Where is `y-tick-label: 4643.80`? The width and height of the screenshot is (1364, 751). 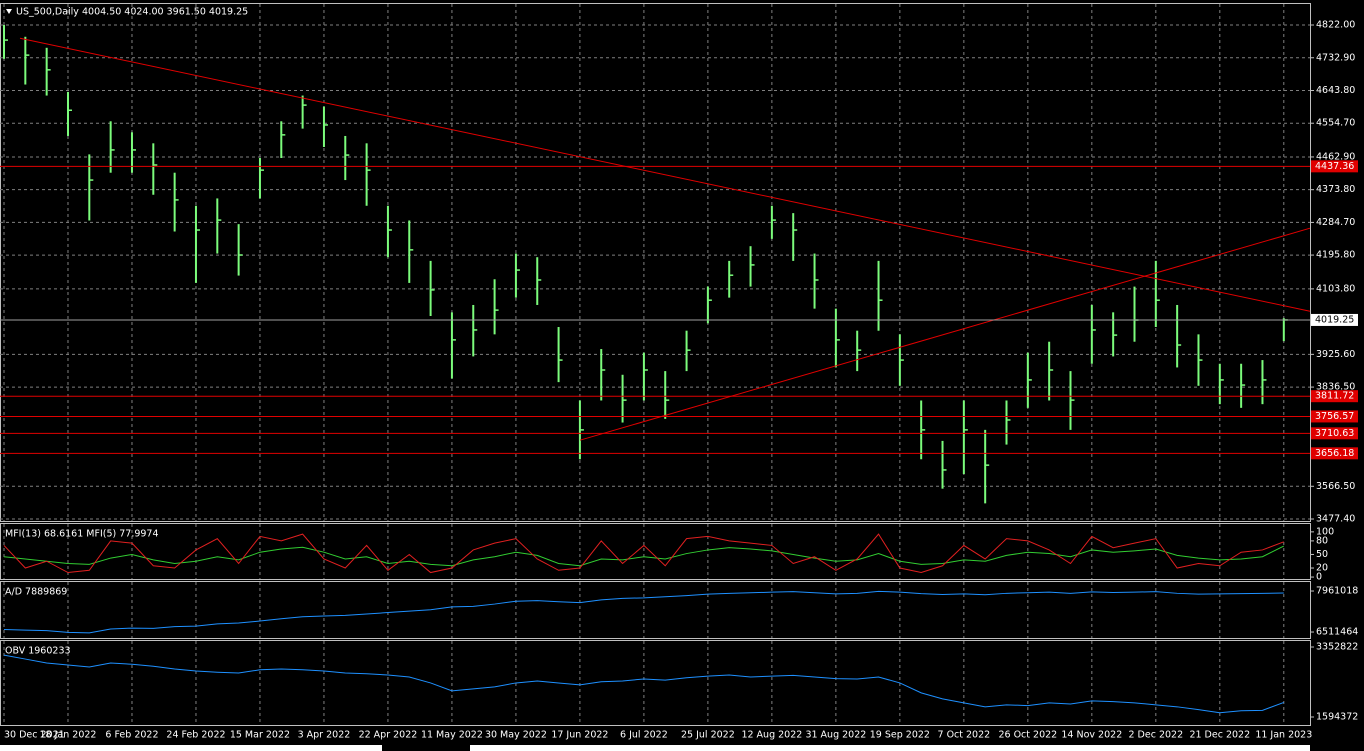
y-tick-label: 4643.80 is located at coordinates (1335, 90).